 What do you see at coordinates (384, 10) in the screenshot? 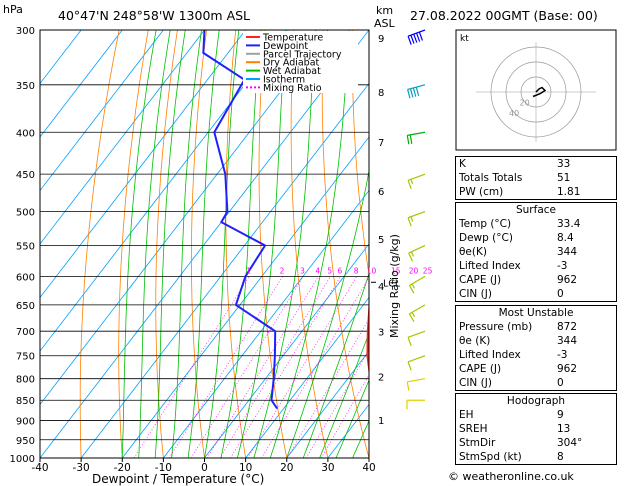
I see `km-label: km` at bounding box center [384, 10].